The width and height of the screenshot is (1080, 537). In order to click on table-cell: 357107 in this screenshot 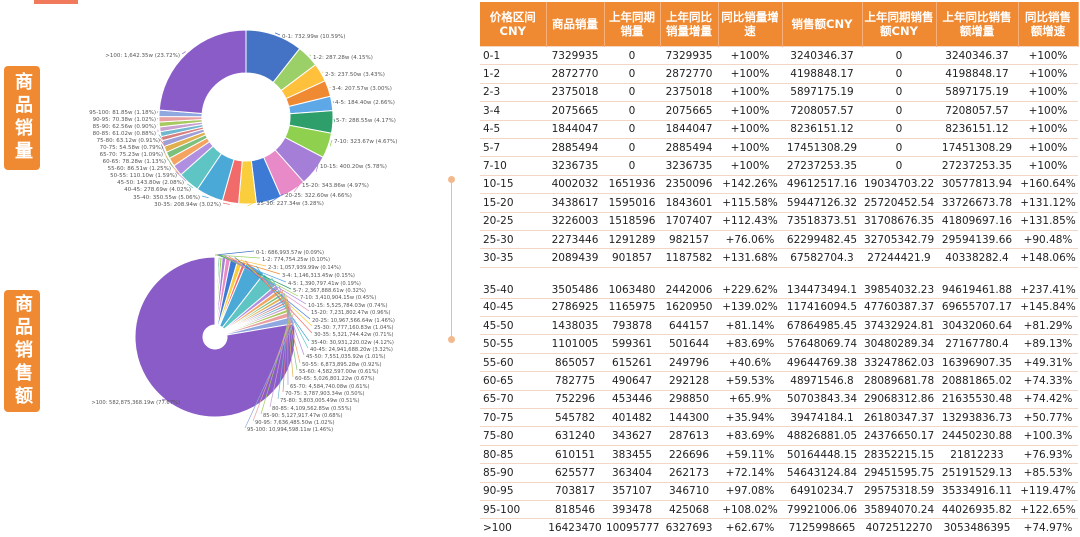, I will do `click(632, 491)`.